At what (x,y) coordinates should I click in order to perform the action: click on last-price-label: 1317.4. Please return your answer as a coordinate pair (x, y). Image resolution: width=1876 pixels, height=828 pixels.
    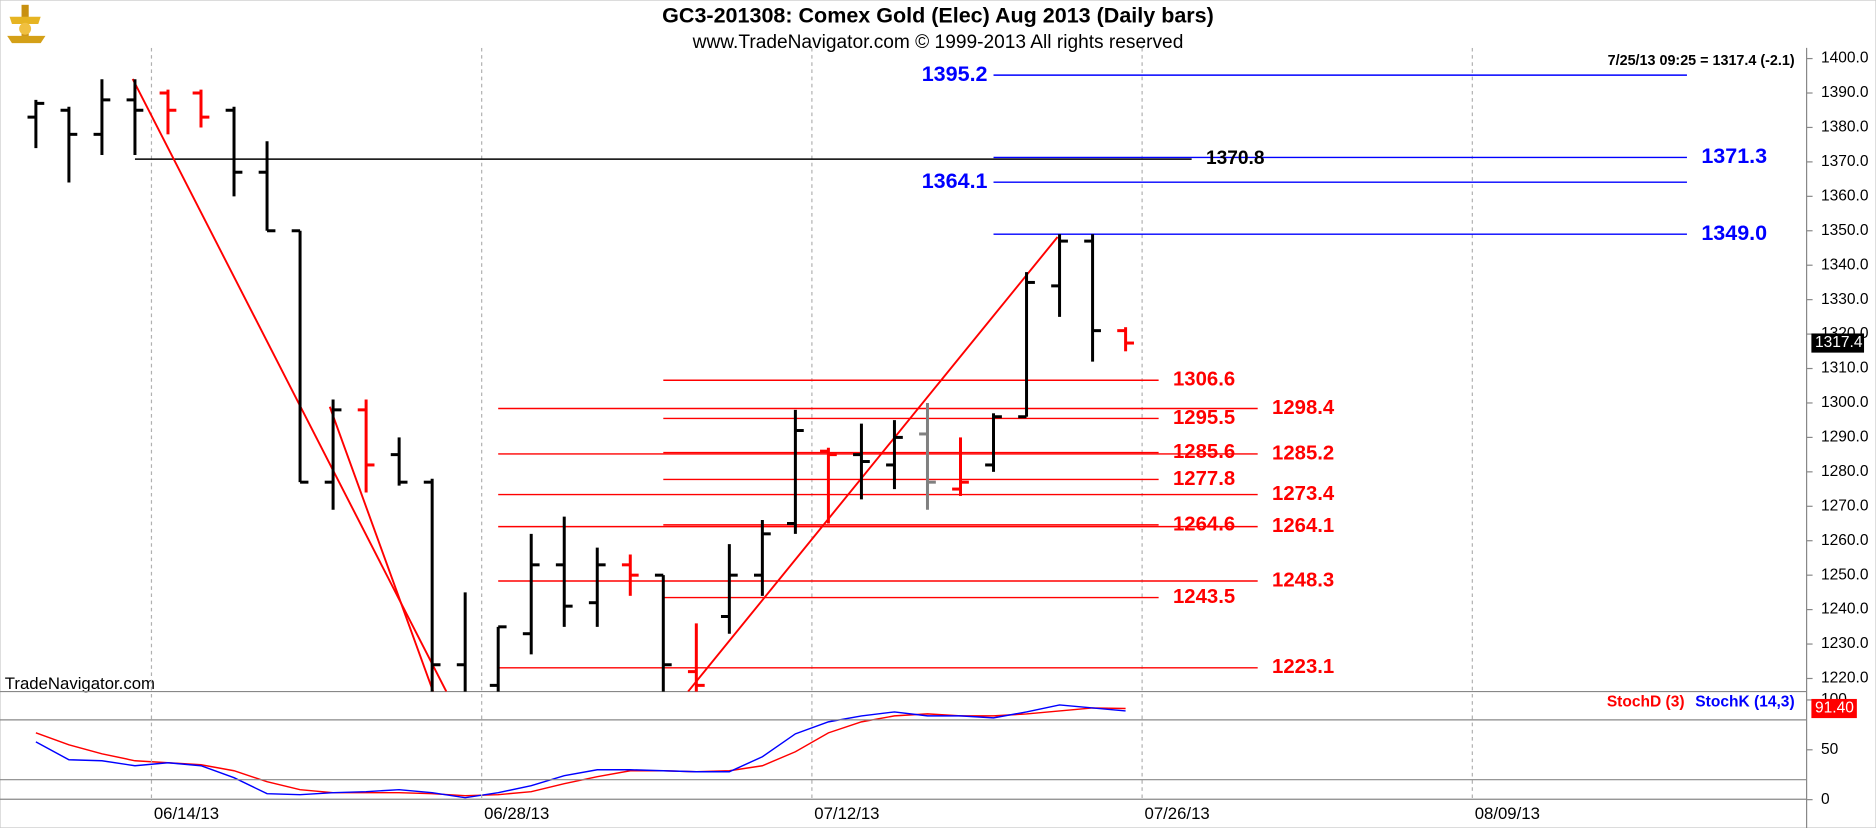
    Looking at the image, I should click on (1839, 342).